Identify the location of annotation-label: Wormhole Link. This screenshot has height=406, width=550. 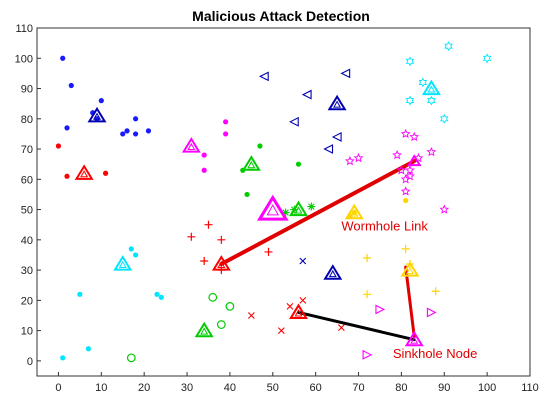
(384, 226).